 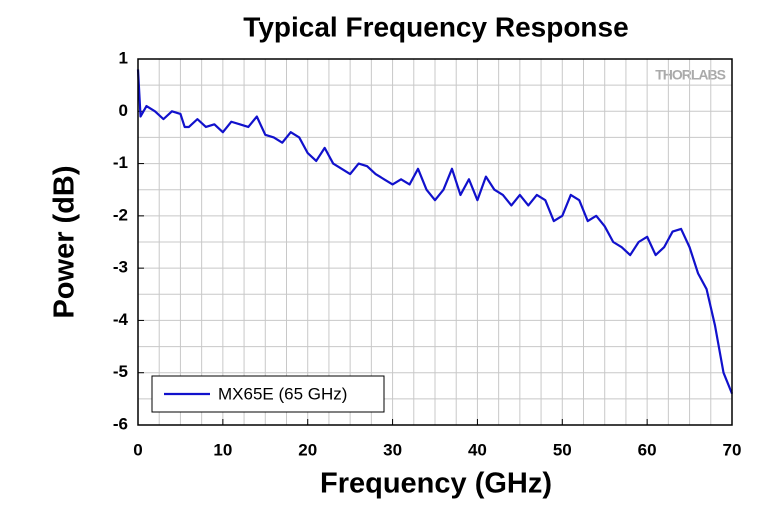 I want to click on x-tick-label: 40, so click(x=477, y=449).